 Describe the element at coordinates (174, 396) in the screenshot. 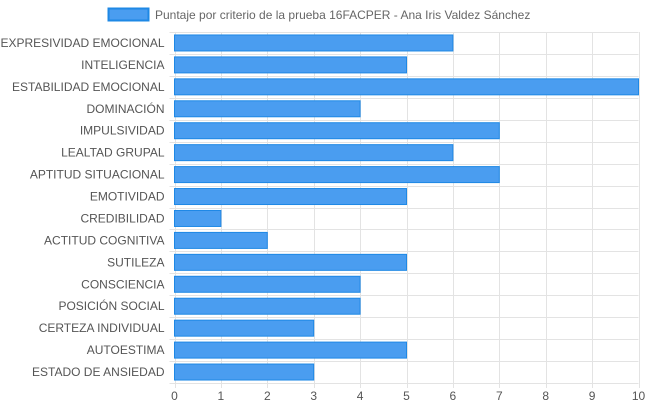

I see `x-tick-label: 0` at that location.